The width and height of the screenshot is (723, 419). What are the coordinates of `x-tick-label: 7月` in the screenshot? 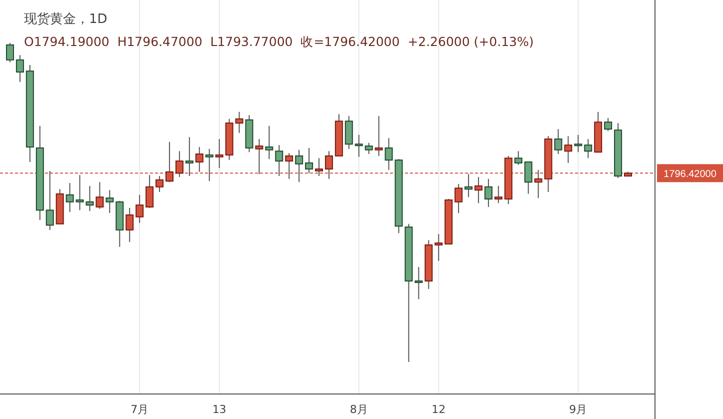 It's located at (139, 409).